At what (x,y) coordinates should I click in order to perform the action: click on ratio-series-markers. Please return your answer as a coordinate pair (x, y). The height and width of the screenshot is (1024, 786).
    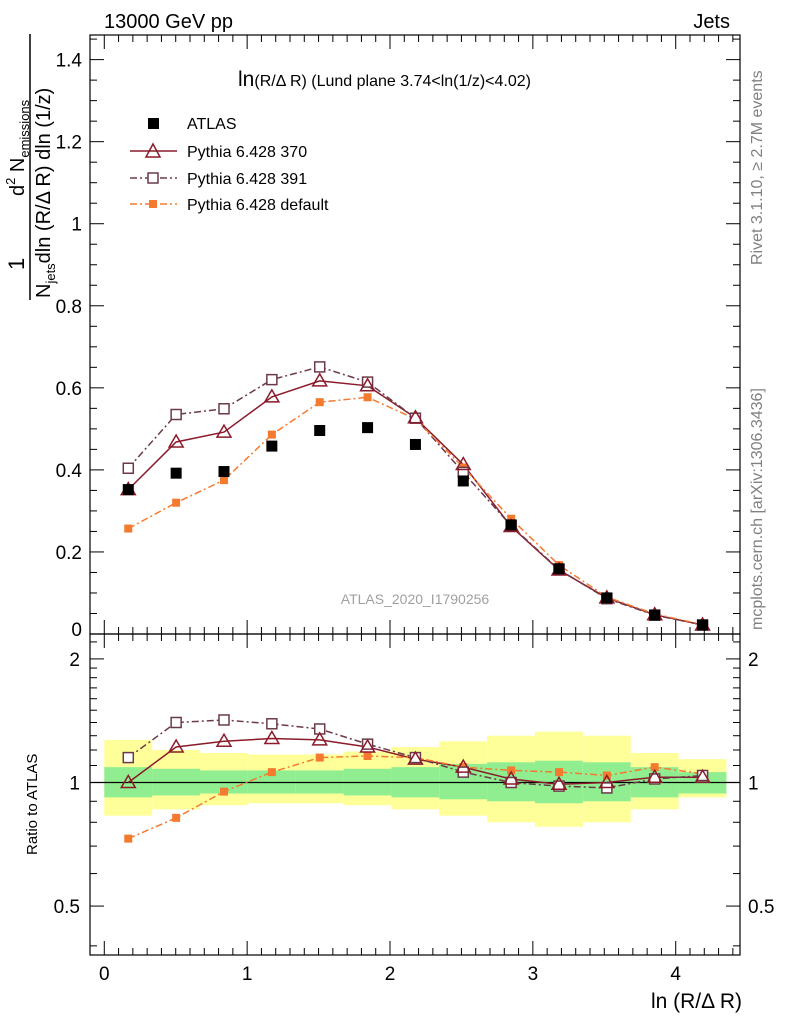
    Looking at the image, I should click on (415, 778).